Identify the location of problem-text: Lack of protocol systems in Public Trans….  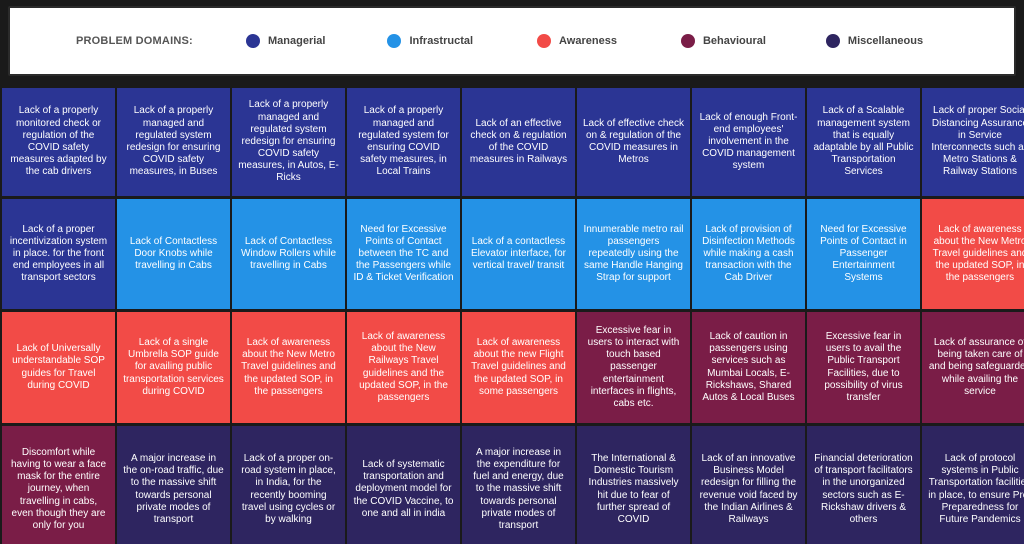
(976, 488).